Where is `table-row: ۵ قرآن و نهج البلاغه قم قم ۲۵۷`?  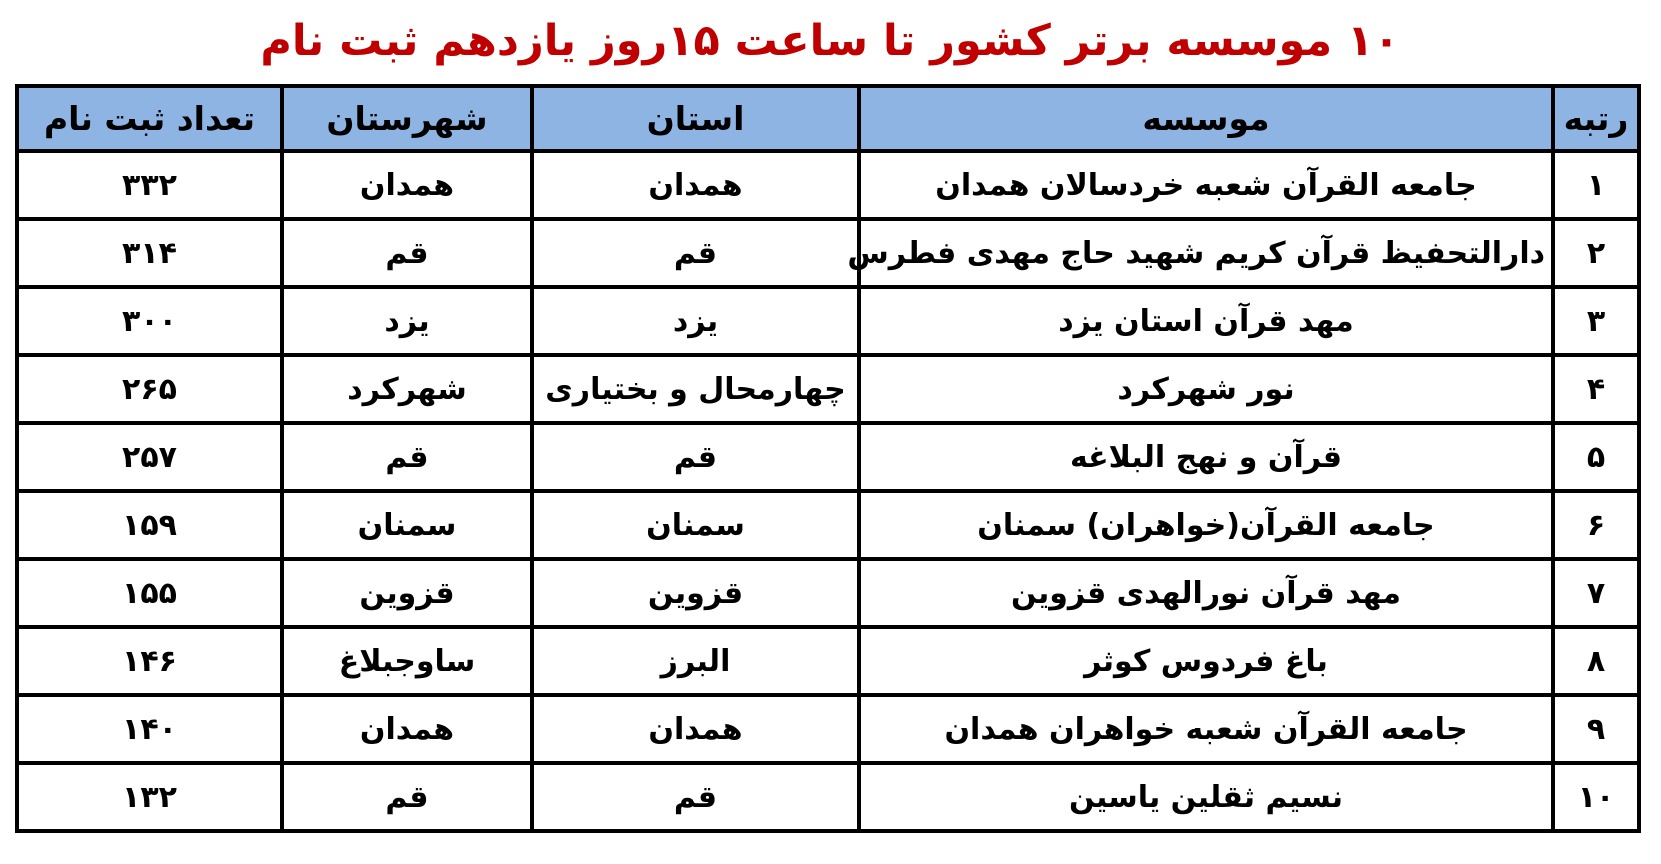
table-row: ۵ قرآن و نهج البلاغه قم قم ۲۵۷ is located at coordinates (828, 457).